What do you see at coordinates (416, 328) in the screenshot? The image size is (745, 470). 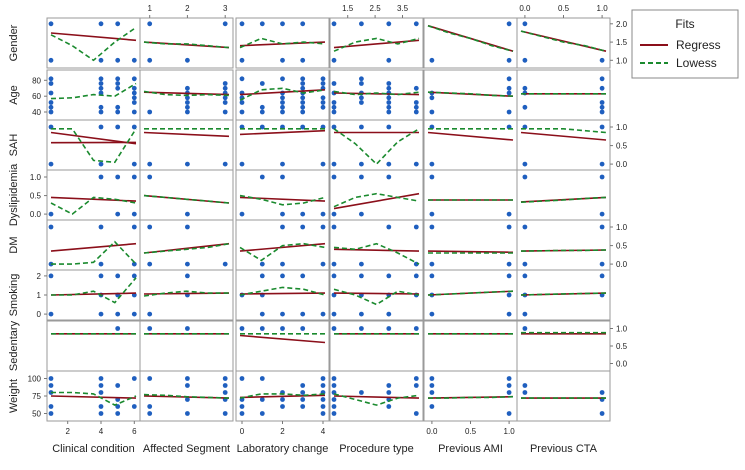 I see `cell-sedentary-procedure-type-point` at bounding box center [416, 328].